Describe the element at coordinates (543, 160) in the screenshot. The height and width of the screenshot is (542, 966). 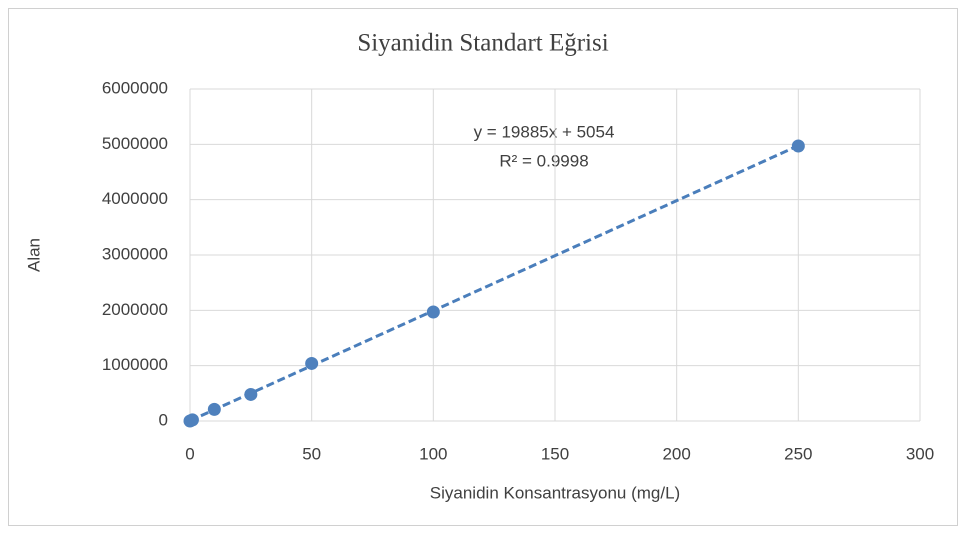
I see `trend-r-squared: R² = 0.9998` at that location.